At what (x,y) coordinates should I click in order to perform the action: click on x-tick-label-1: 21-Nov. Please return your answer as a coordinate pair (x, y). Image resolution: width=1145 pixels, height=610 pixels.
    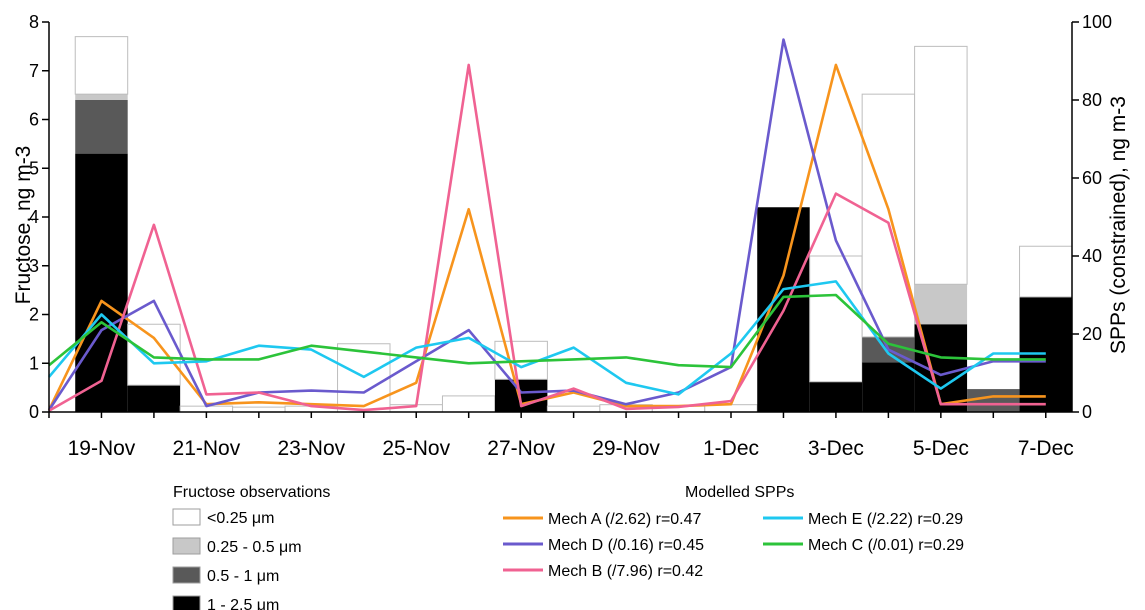
    Looking at the image, I should click on (207, 448).